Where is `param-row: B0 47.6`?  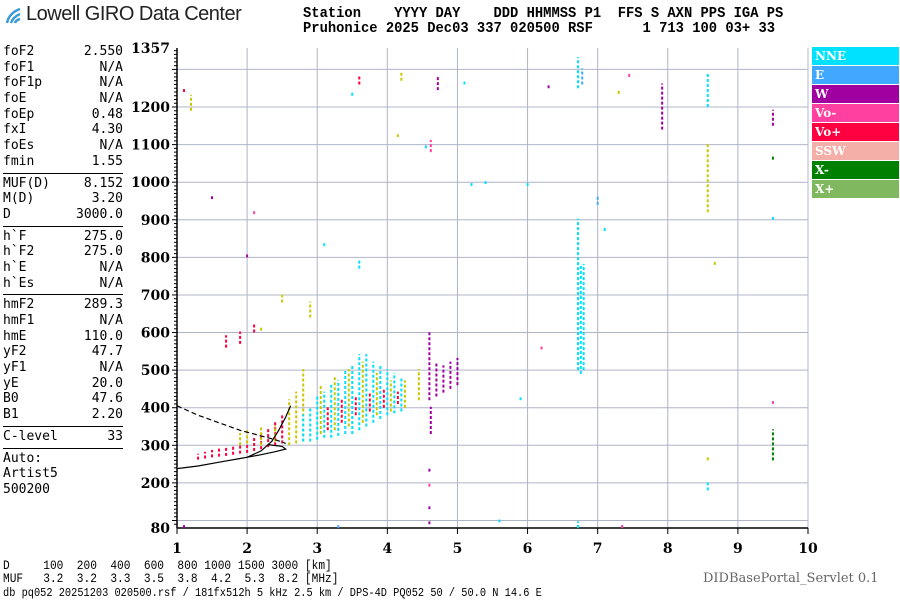 param-row: B0 47.6 is located at coordinates (63, 399).